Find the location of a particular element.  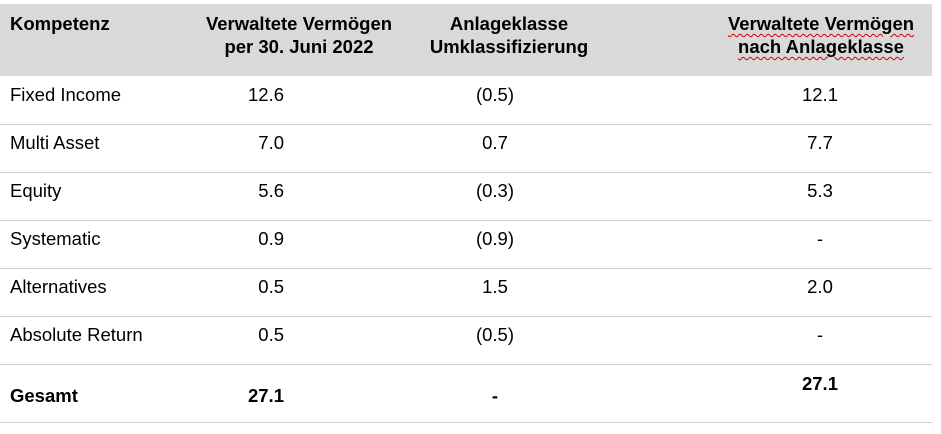

row-aum-by-class: 7.7 is located at coordinates (820, 142).